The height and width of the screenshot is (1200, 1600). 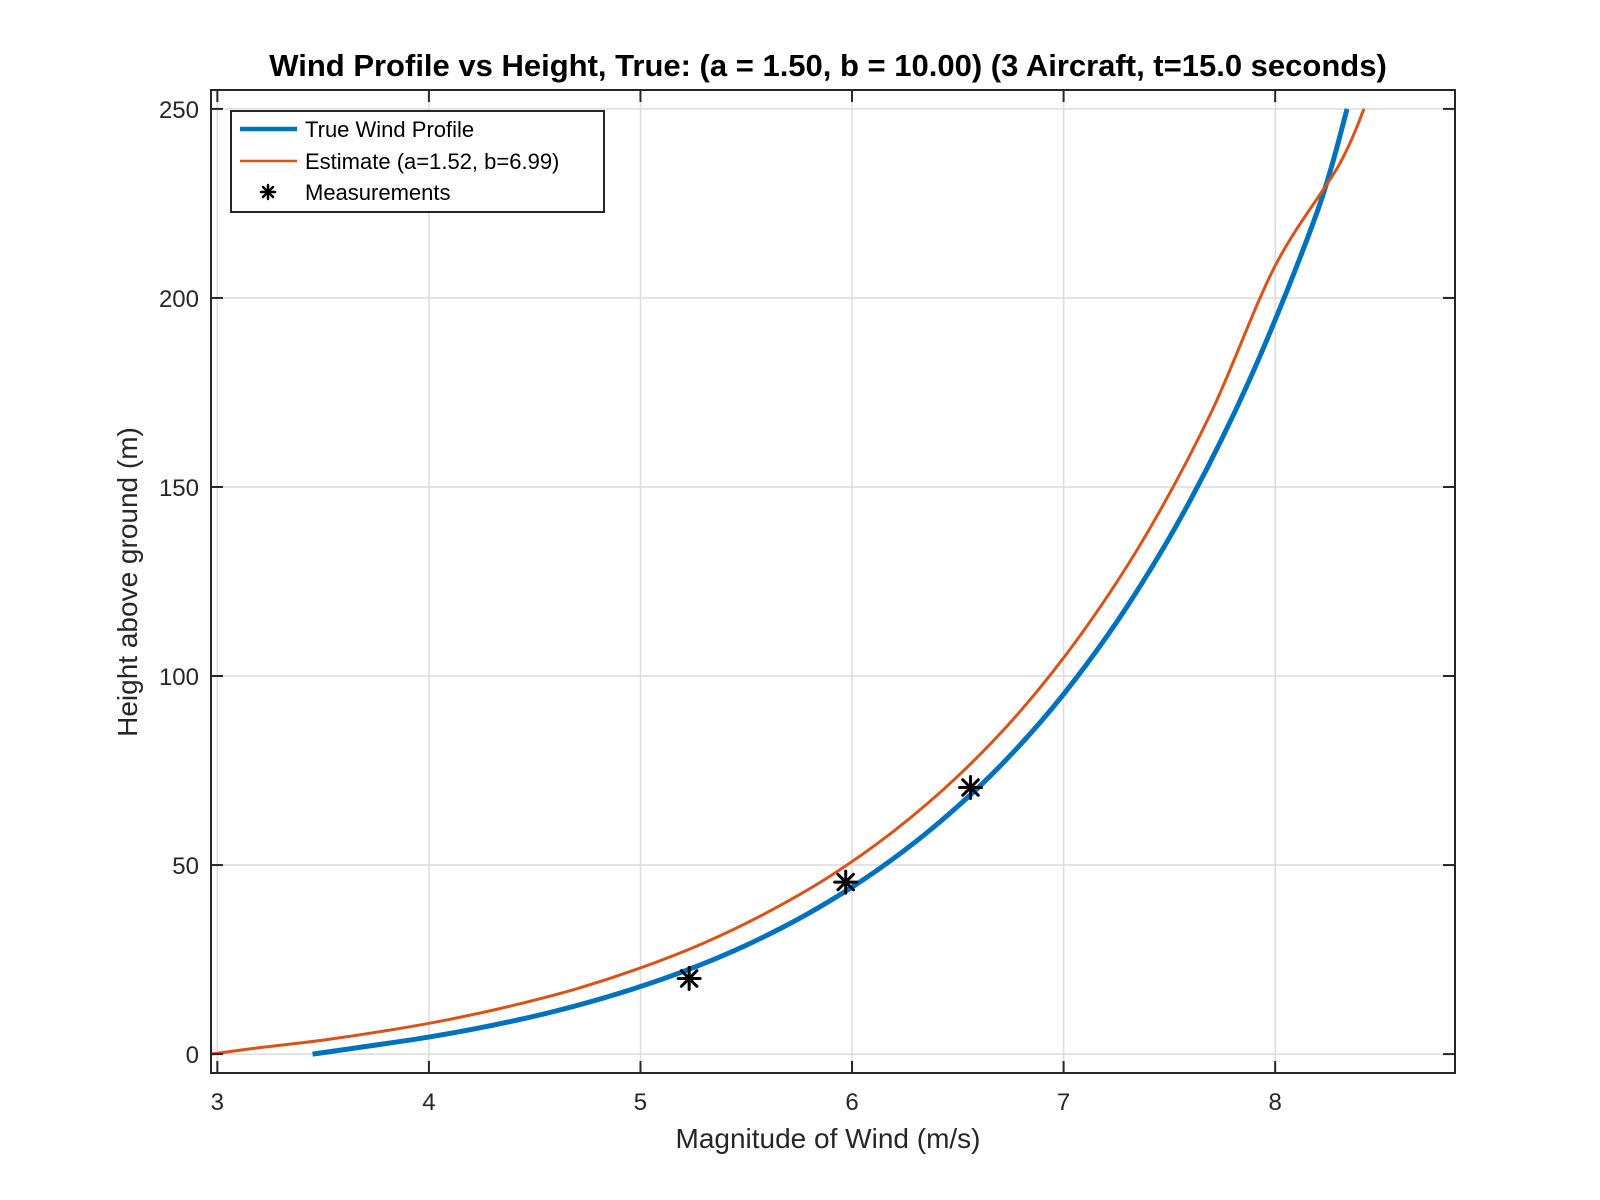 What do you see at coordinates (851, 1102) in the screenshot?
I see `x-tick-label: 6` at bounding box center [851, 1102].